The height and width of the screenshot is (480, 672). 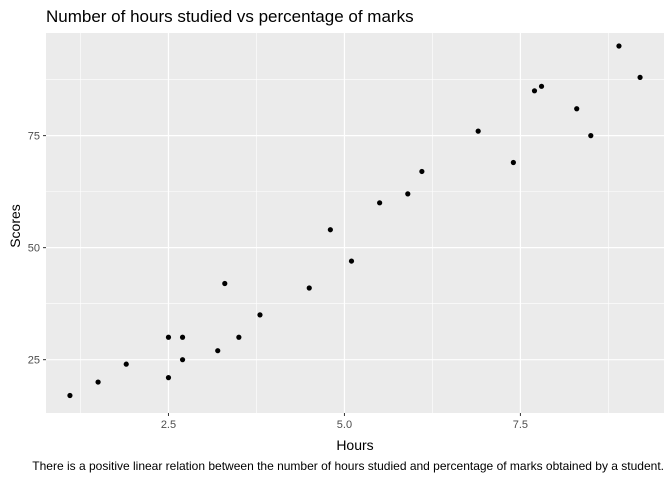 I want to click on y-tick-label: 75, so click(x=34, y=137).